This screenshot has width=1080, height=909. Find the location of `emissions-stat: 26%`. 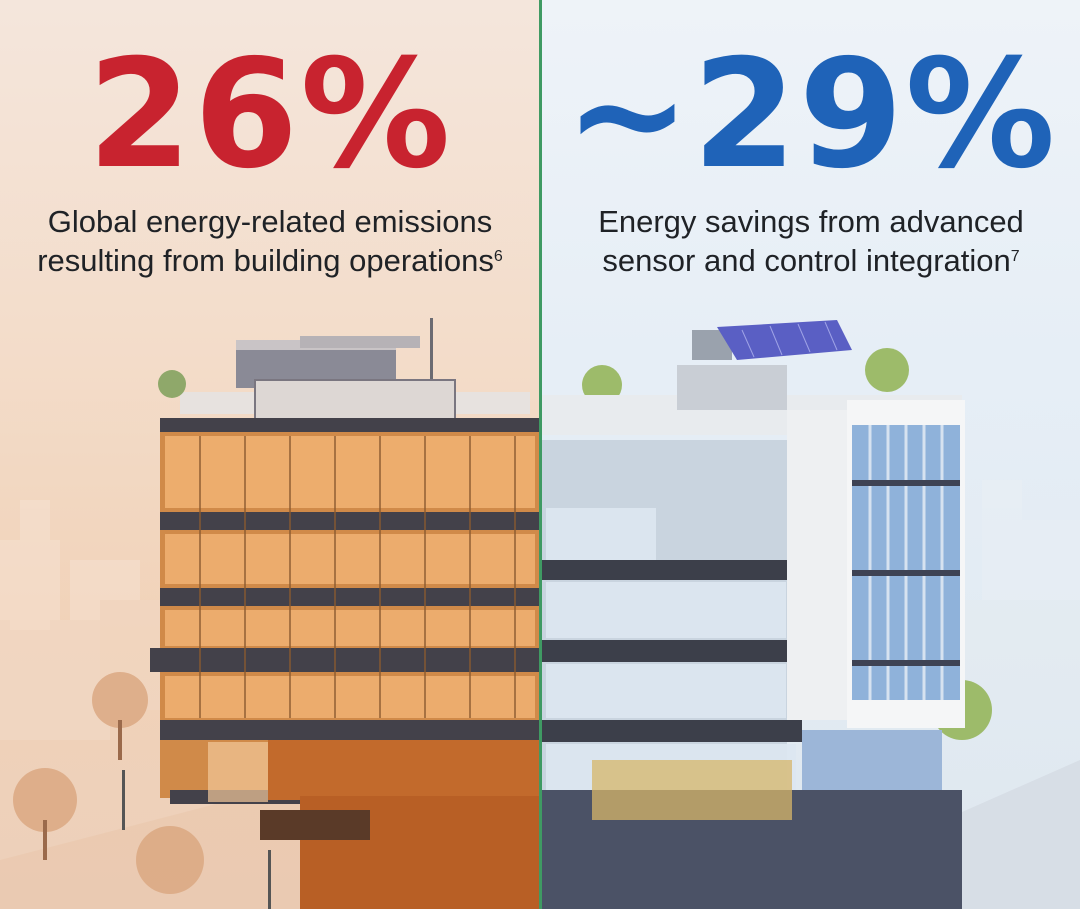

emissions-stat: 26% is located at coordinates (270, 115).